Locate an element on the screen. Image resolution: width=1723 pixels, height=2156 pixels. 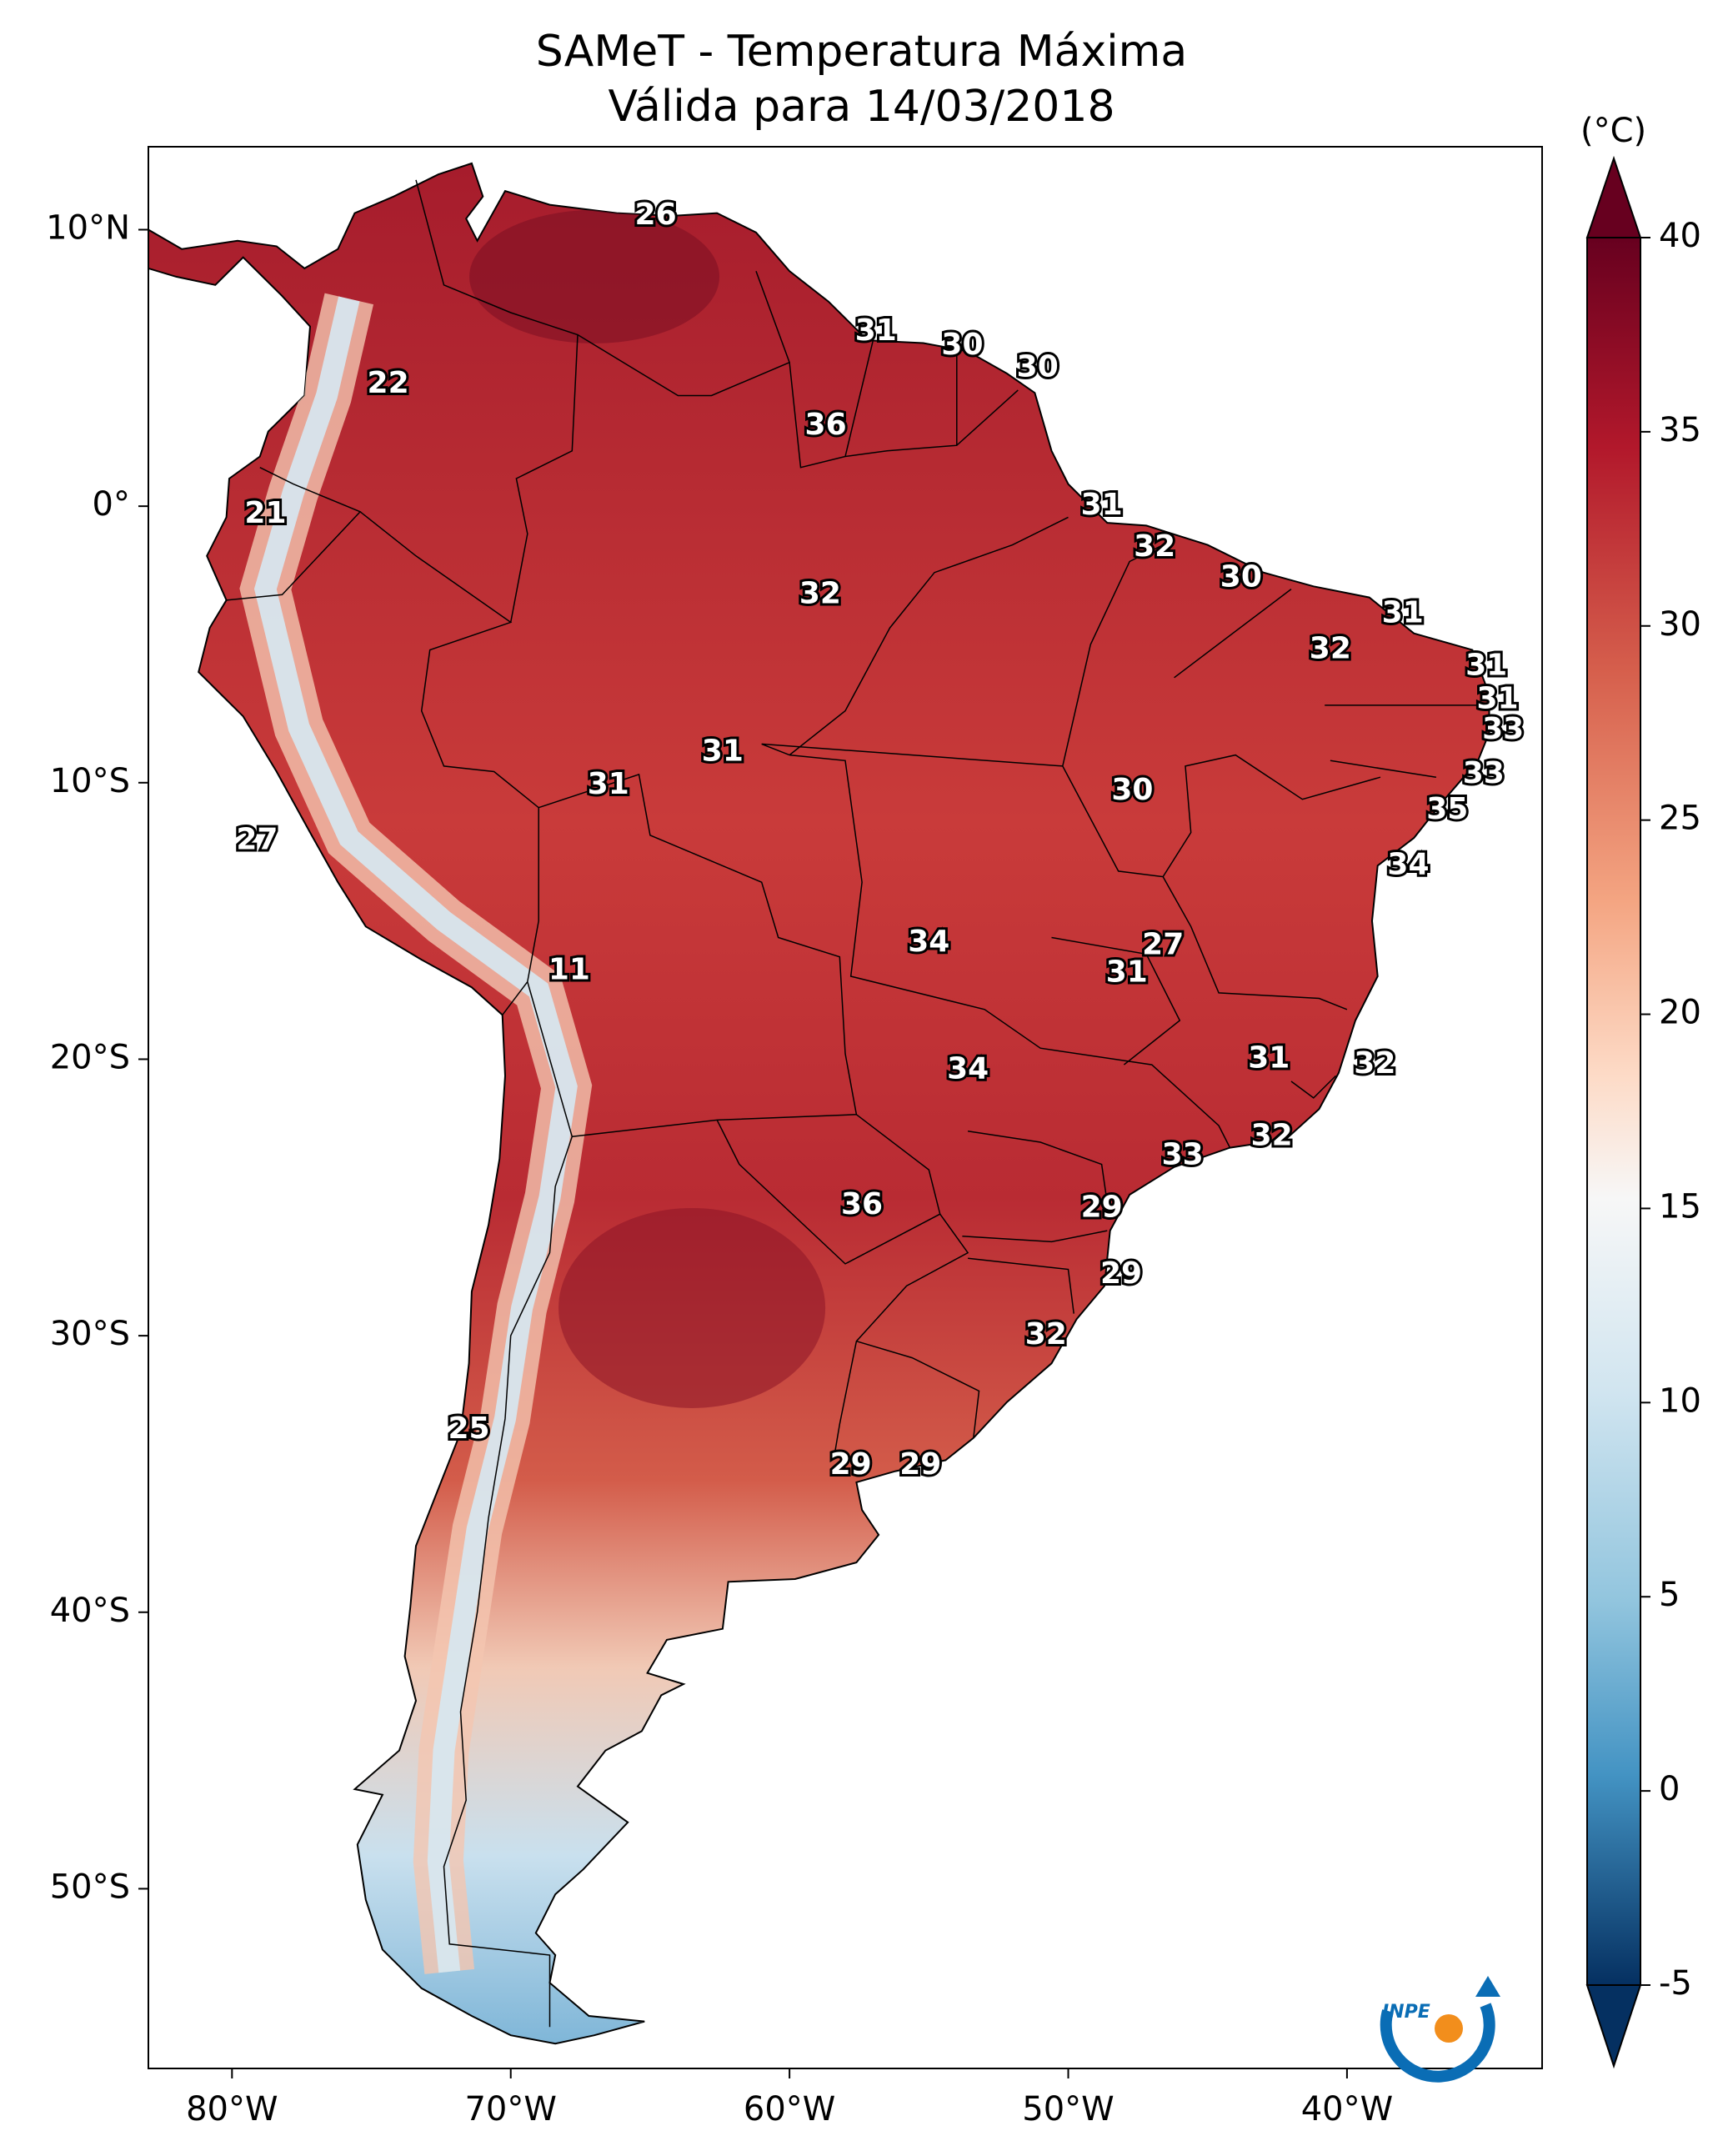
y-tick-label: 10°N is located at coordinates (88, 228).